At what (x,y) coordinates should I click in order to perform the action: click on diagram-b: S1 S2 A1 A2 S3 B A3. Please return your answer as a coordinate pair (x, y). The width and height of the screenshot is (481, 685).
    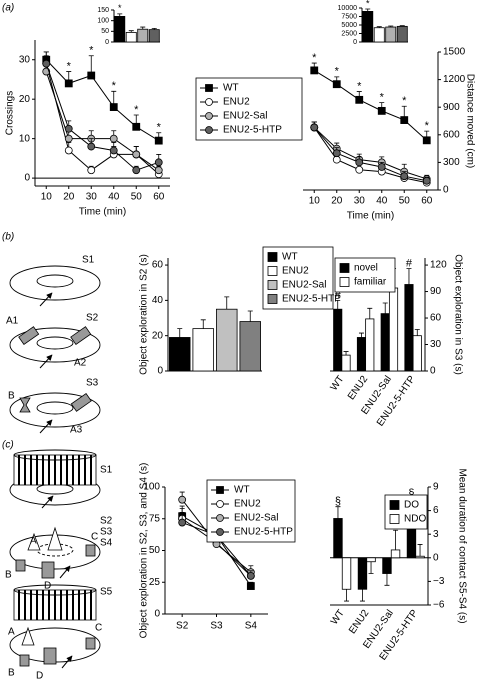
    Looking at the image, I should click on (53, 345).